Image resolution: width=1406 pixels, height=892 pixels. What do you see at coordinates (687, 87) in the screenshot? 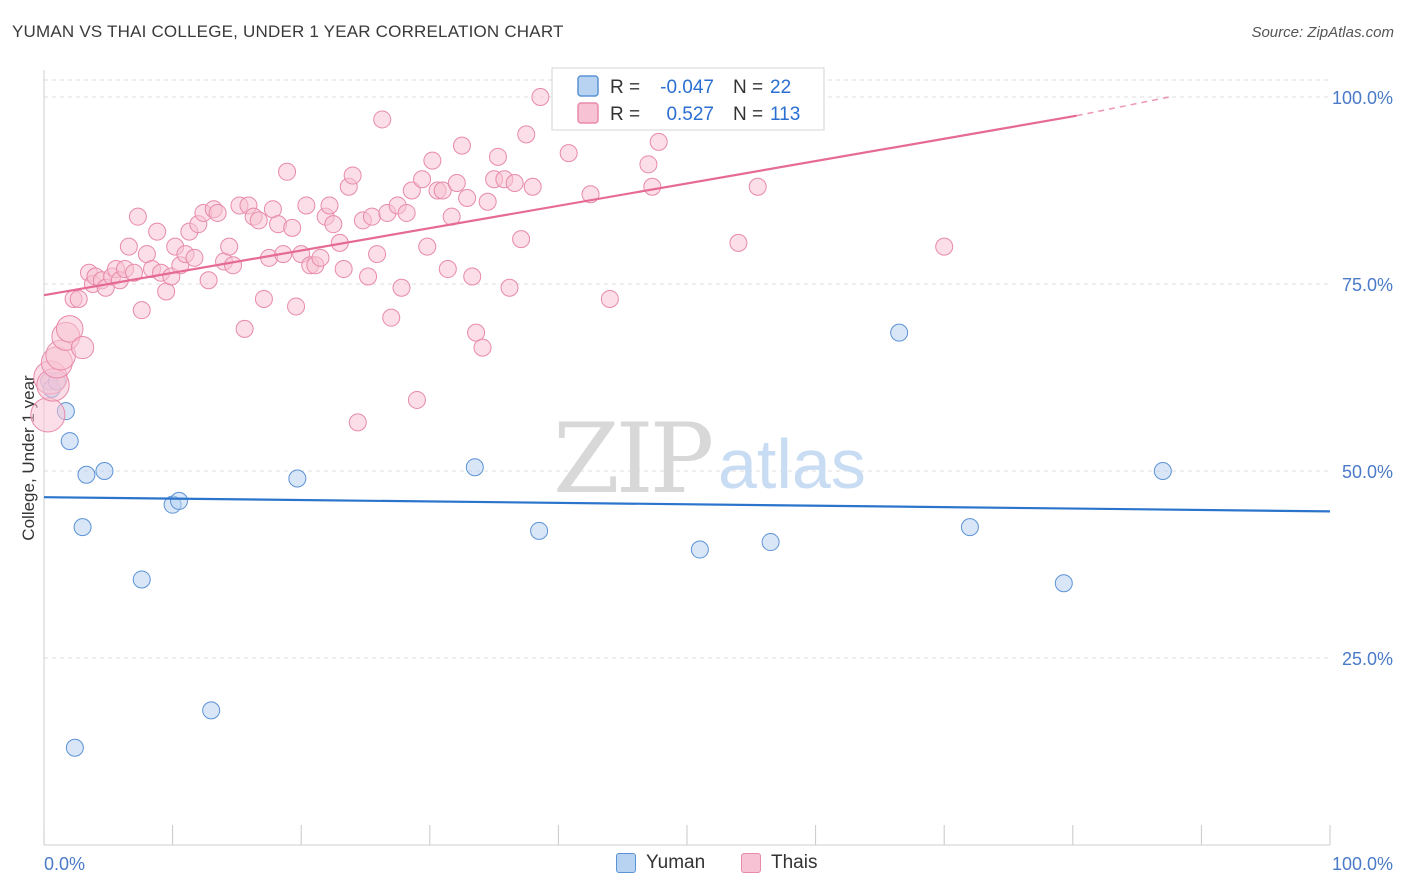
I see `legend-r-value: -0.047` at bounding box center [687, 87].